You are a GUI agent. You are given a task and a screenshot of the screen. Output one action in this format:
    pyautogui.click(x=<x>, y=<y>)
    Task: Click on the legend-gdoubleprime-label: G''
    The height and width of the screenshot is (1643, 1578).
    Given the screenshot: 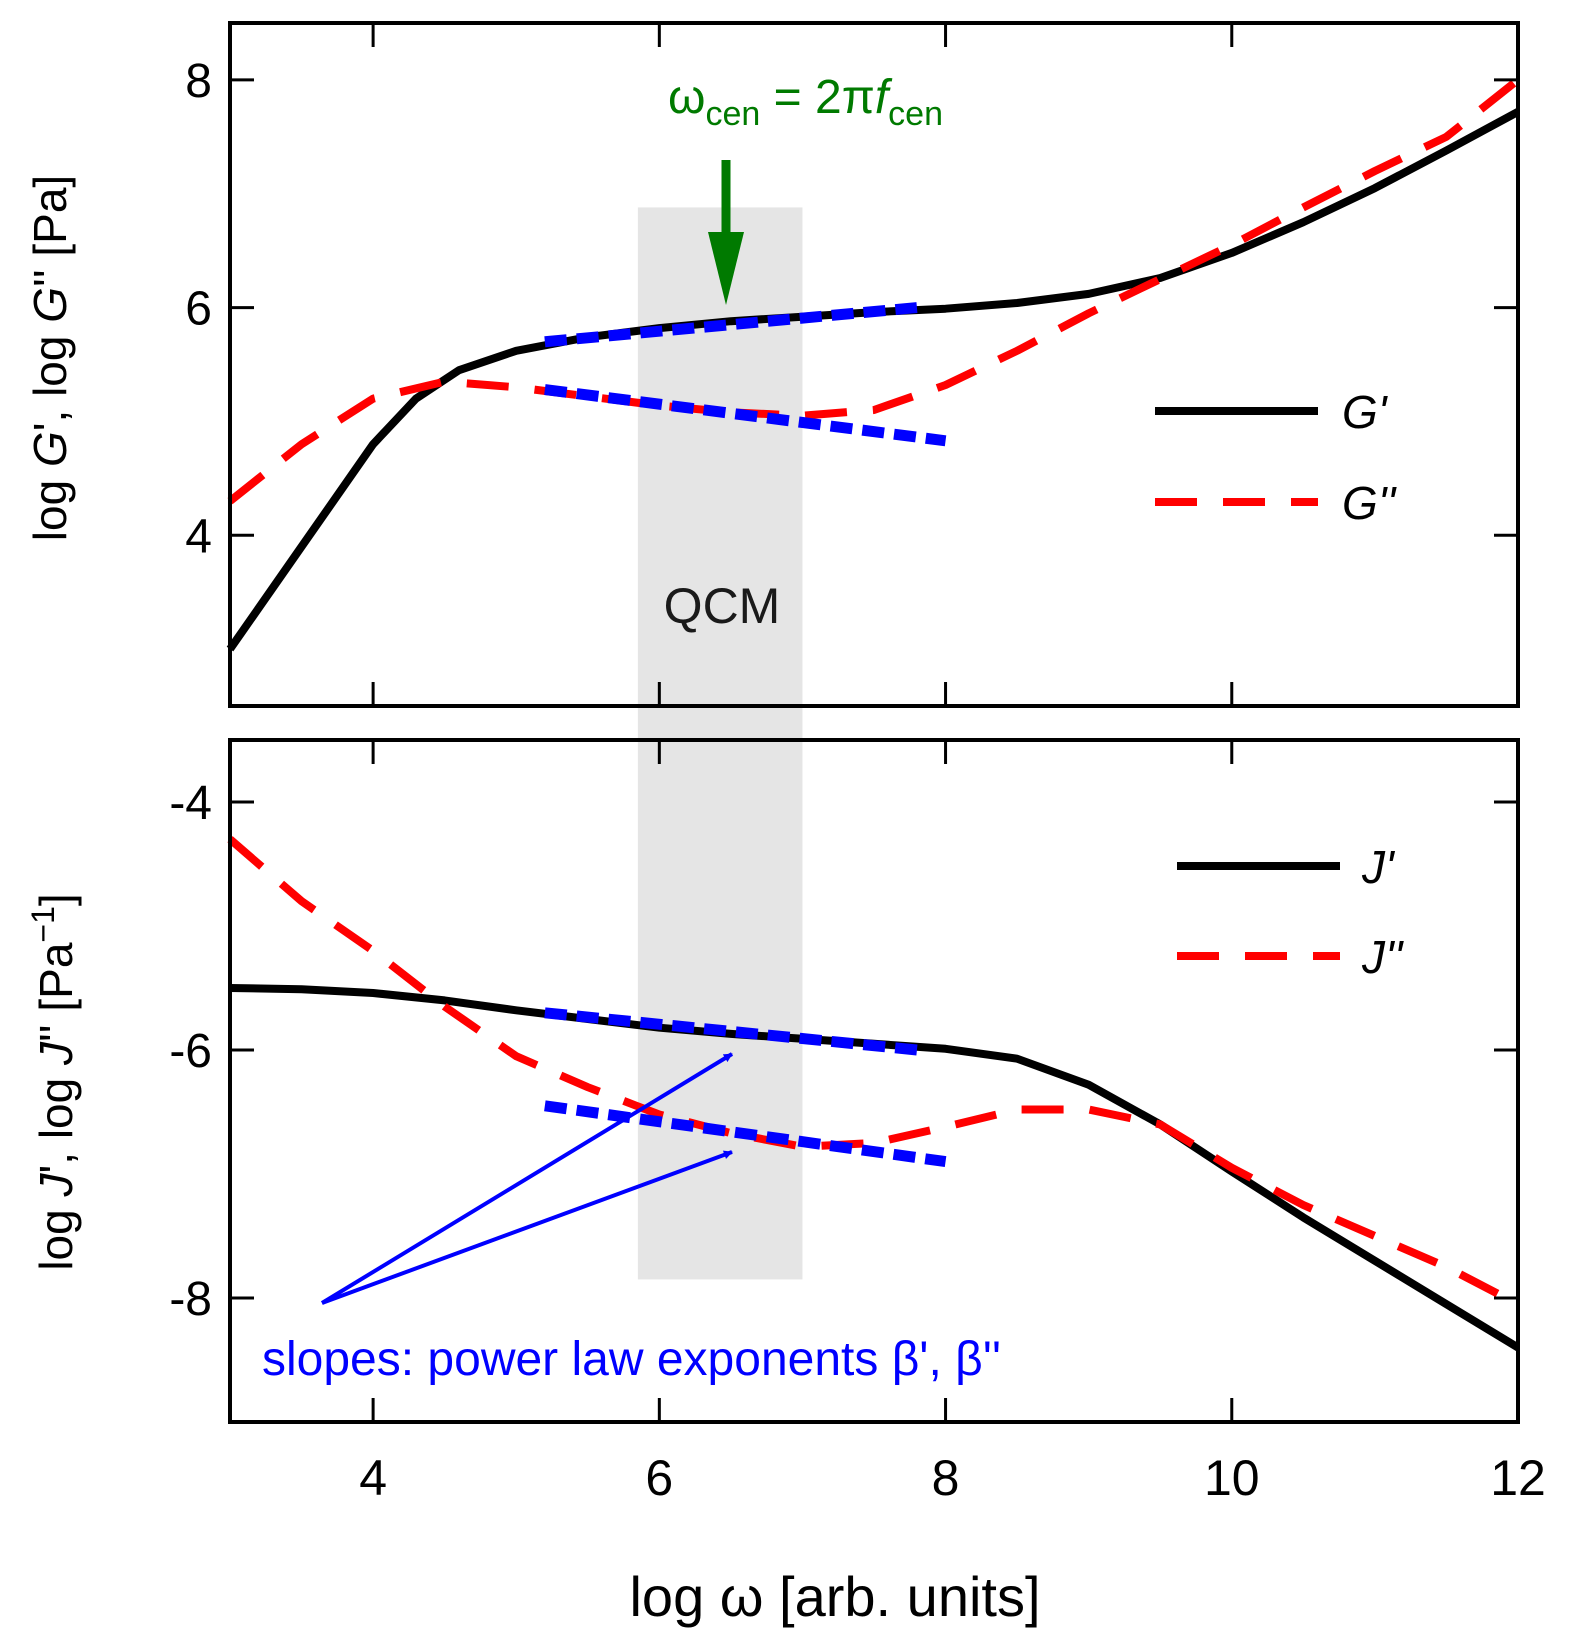 What is the action you would take?
    pyautogui.click(x=1370, y=503)
    